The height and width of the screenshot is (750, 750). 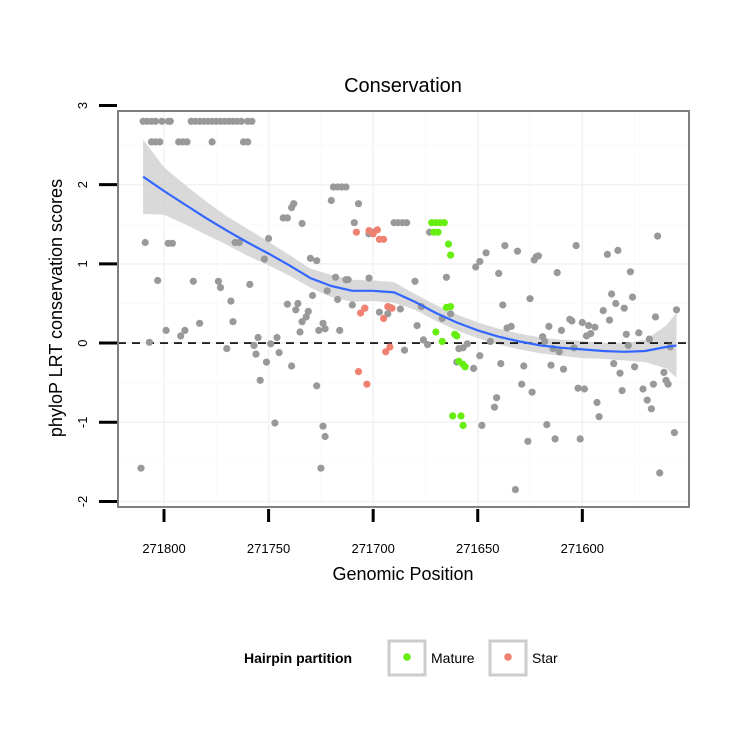 What do you see at coordinates (448, 324) in the screenshot?
I see `series-mature` at bounding box center [448, 324].